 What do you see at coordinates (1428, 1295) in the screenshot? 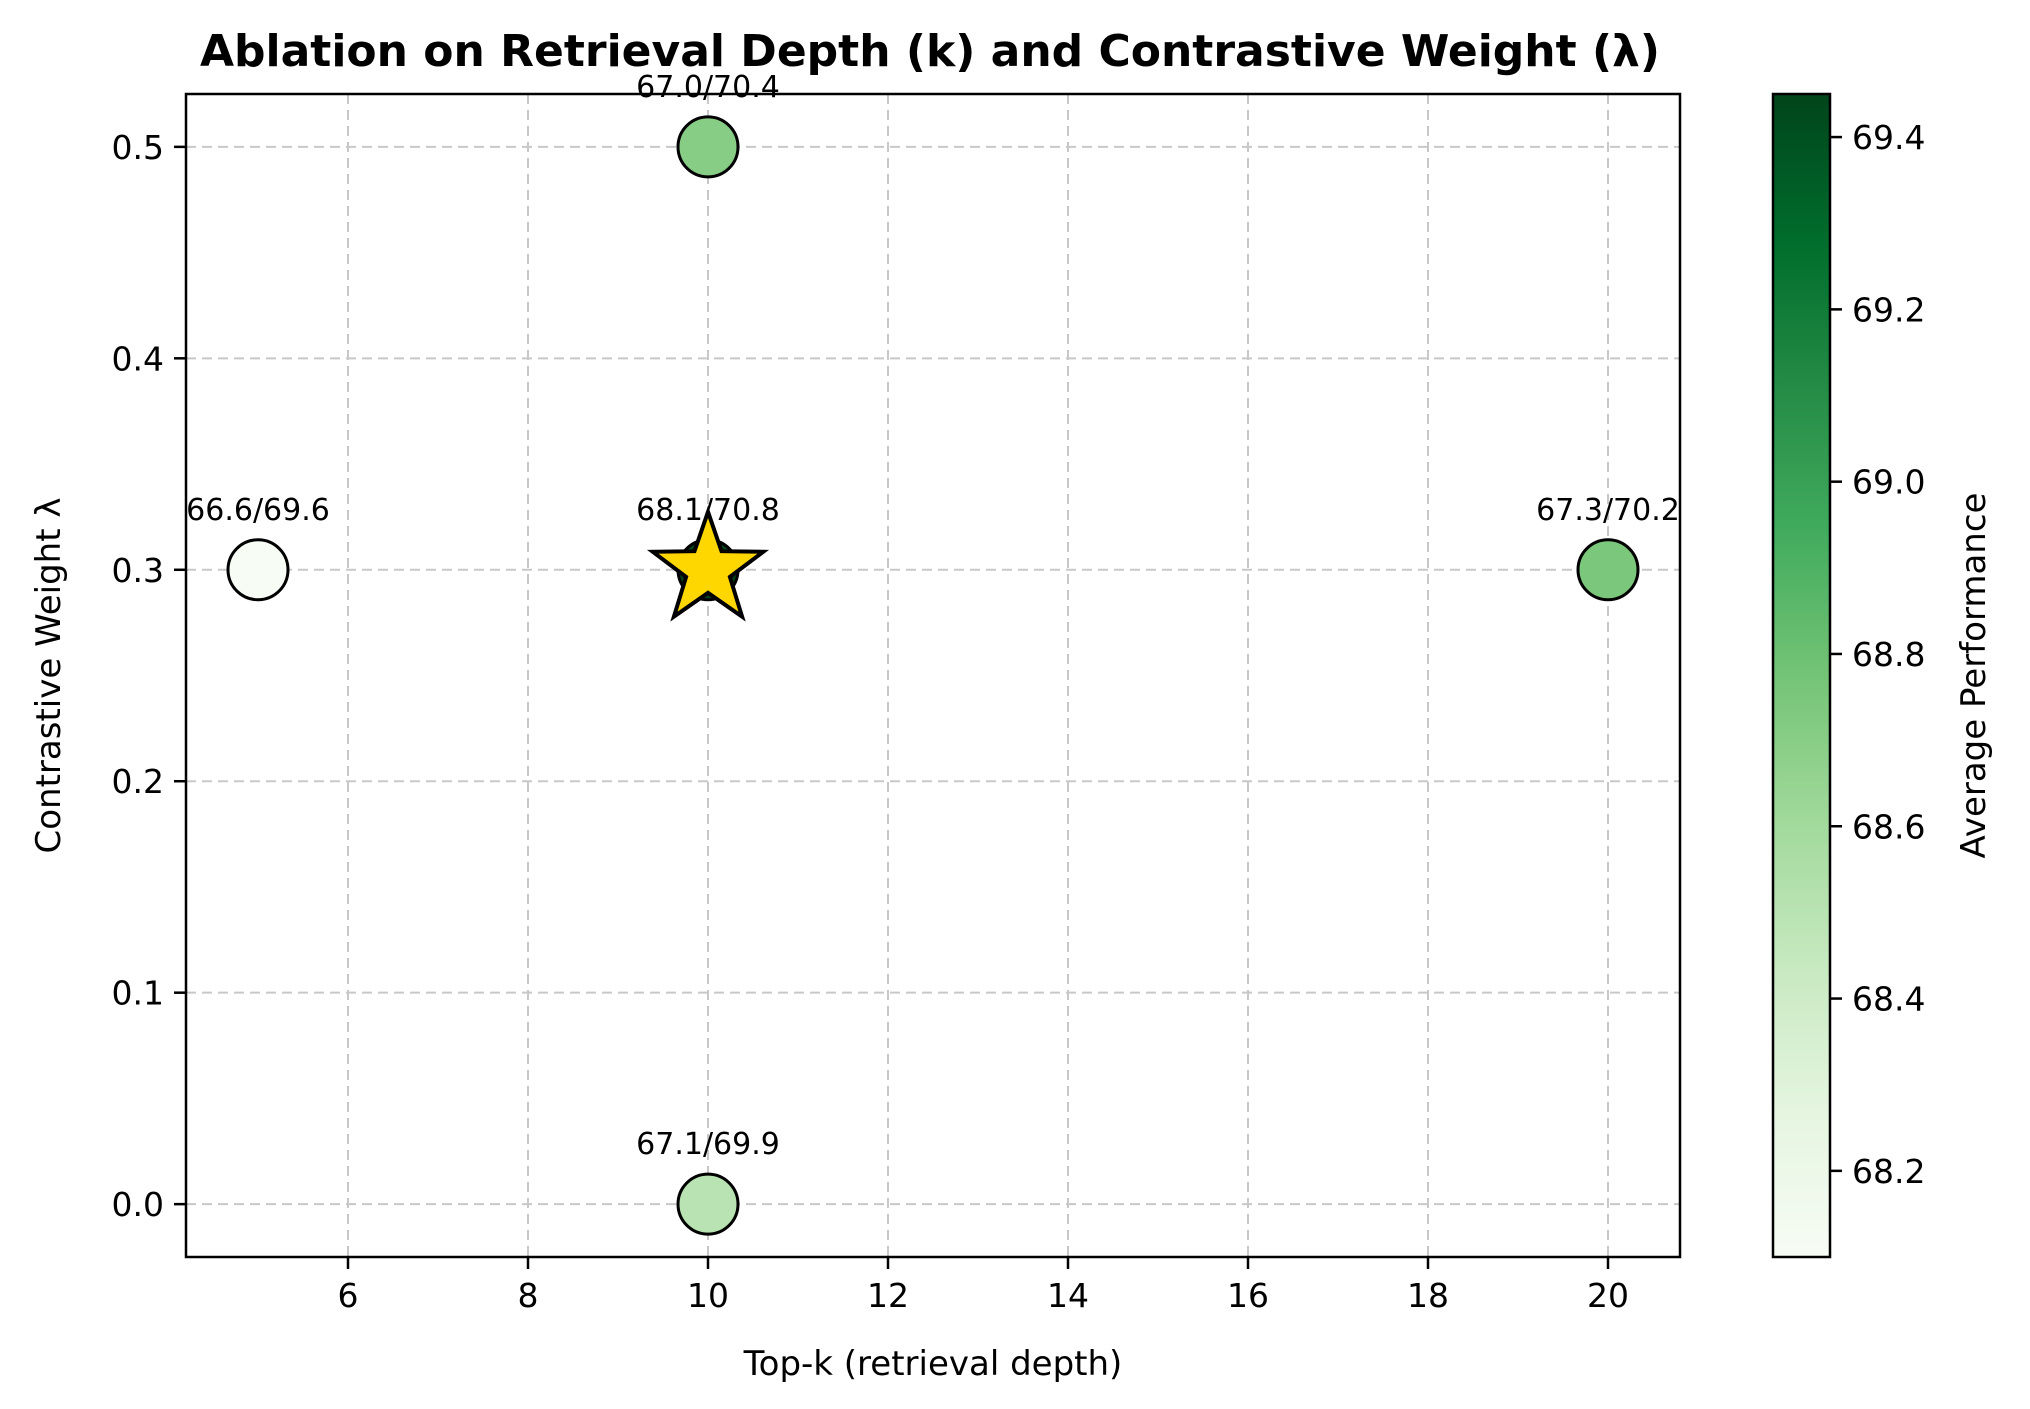
I see `x-tick-label: 18` at bounding box center [1428, 1295].